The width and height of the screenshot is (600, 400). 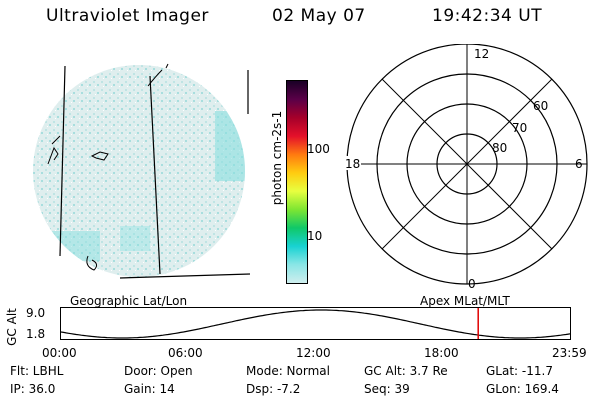 What do you see at coordinates (318, 149) in the screenshot?
I see `colorbar-tick-100: 100` at bounding box center [318, 149].